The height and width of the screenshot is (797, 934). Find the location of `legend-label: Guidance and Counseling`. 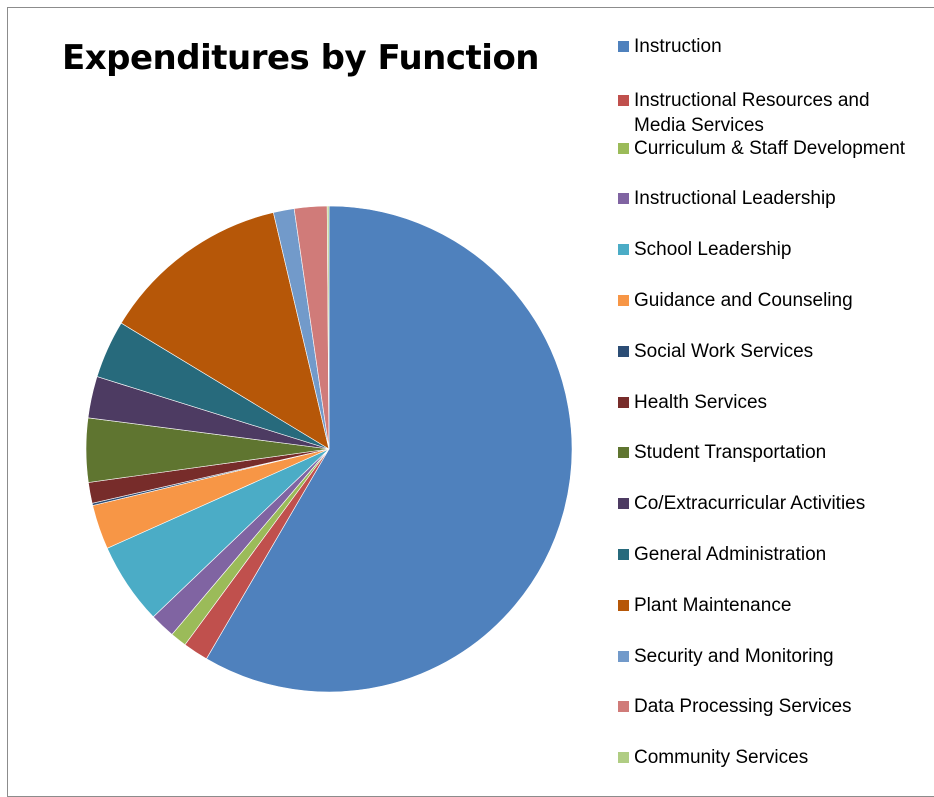

legend-label: Guidance and Counseling is located at coordinates (743, 300).